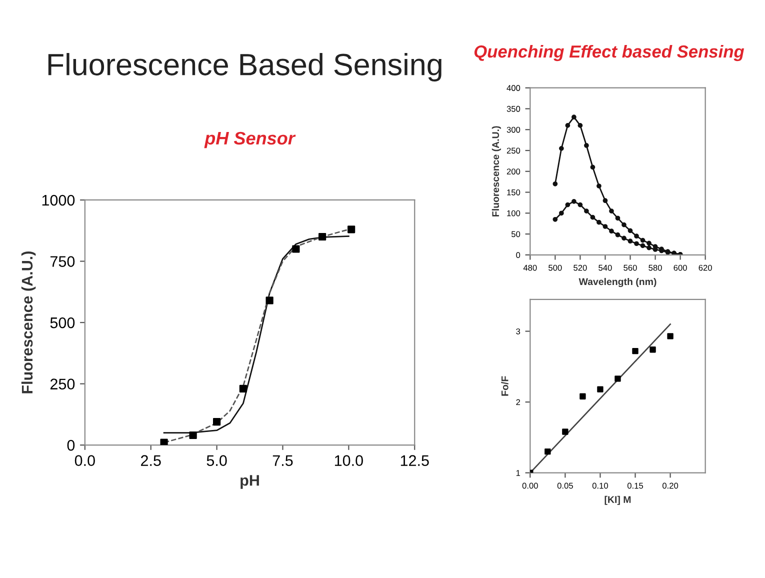 The width and height of the screenshot is (765, 578). I want to click on y-tick-label: 150, so click(513, 192).